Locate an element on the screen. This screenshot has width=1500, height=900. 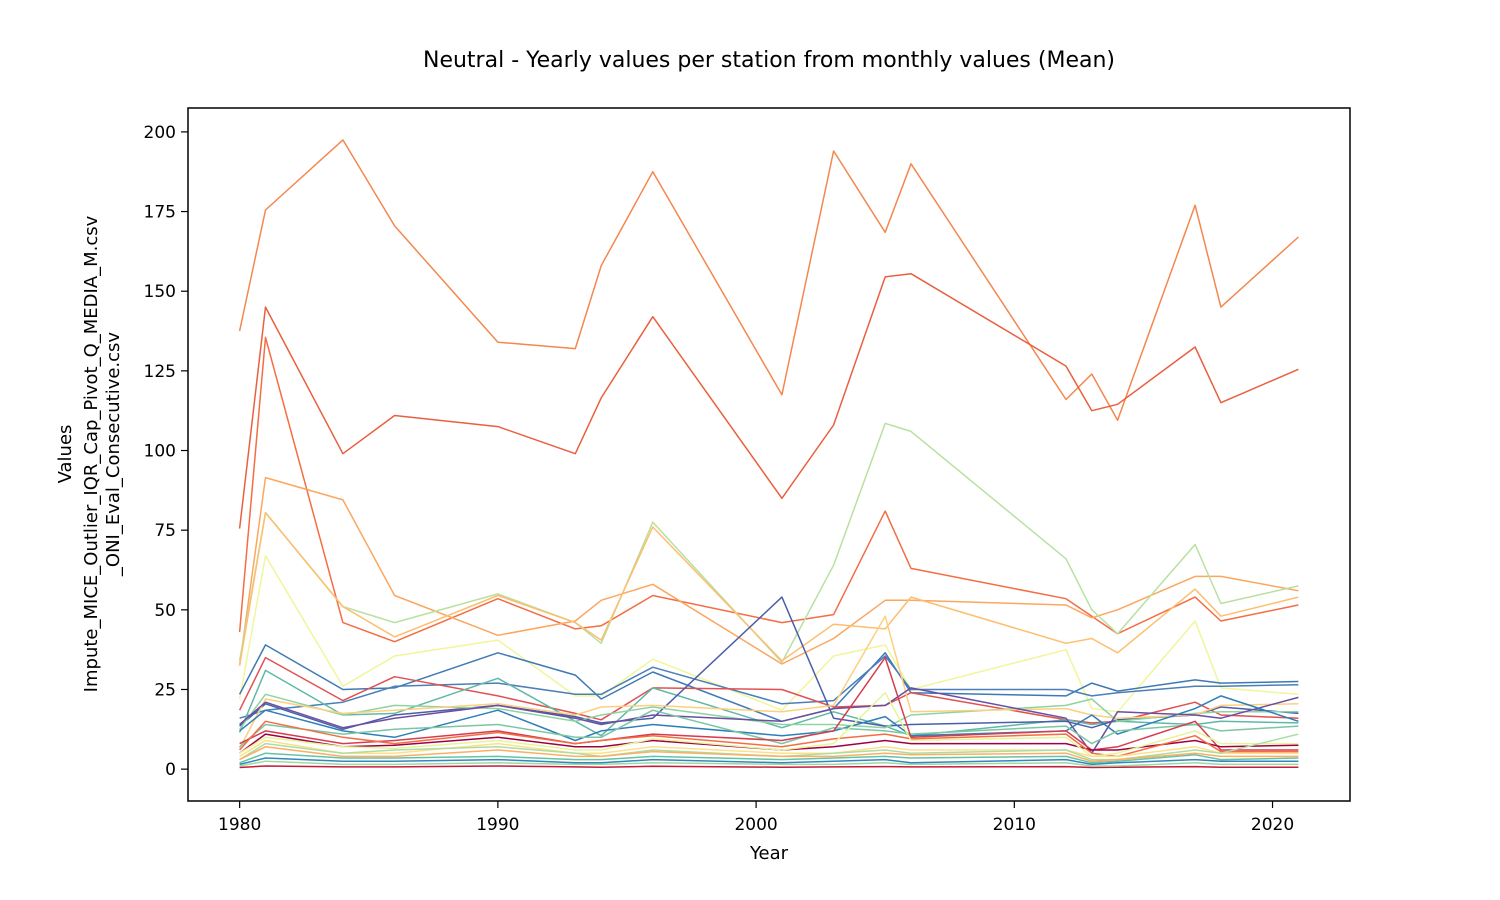
x-axis: 1980 1990 2000 2010 2020 is located at coordinates (756, 818).